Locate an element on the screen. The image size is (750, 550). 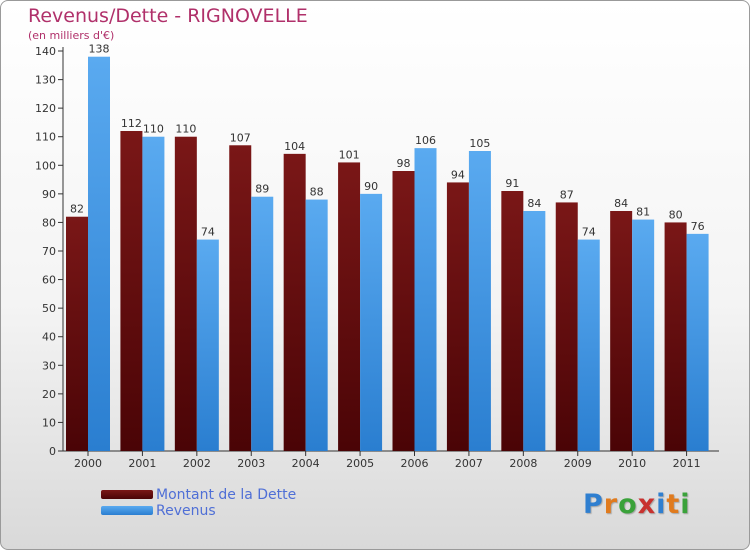
bar-revenus-2010 is located at coordinates (643, 335).